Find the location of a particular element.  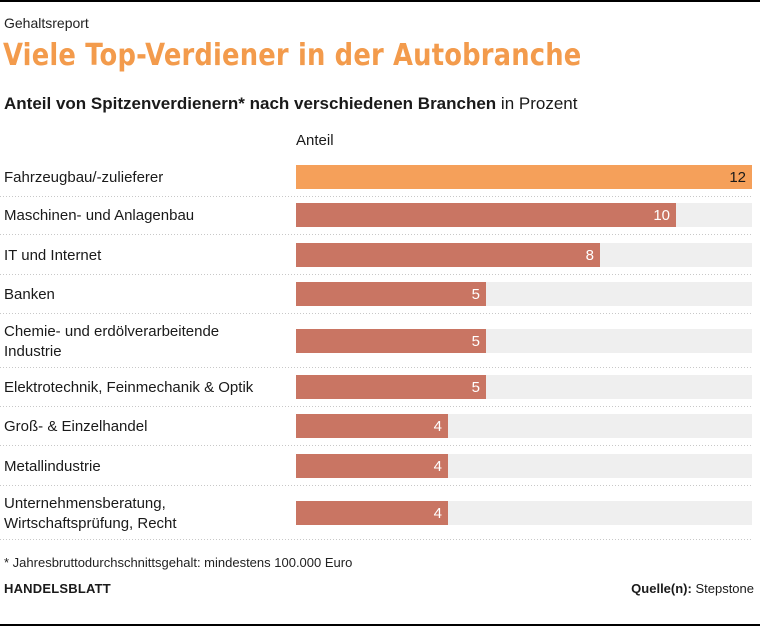

category-label: Banken is located at coordinates (29, 294).